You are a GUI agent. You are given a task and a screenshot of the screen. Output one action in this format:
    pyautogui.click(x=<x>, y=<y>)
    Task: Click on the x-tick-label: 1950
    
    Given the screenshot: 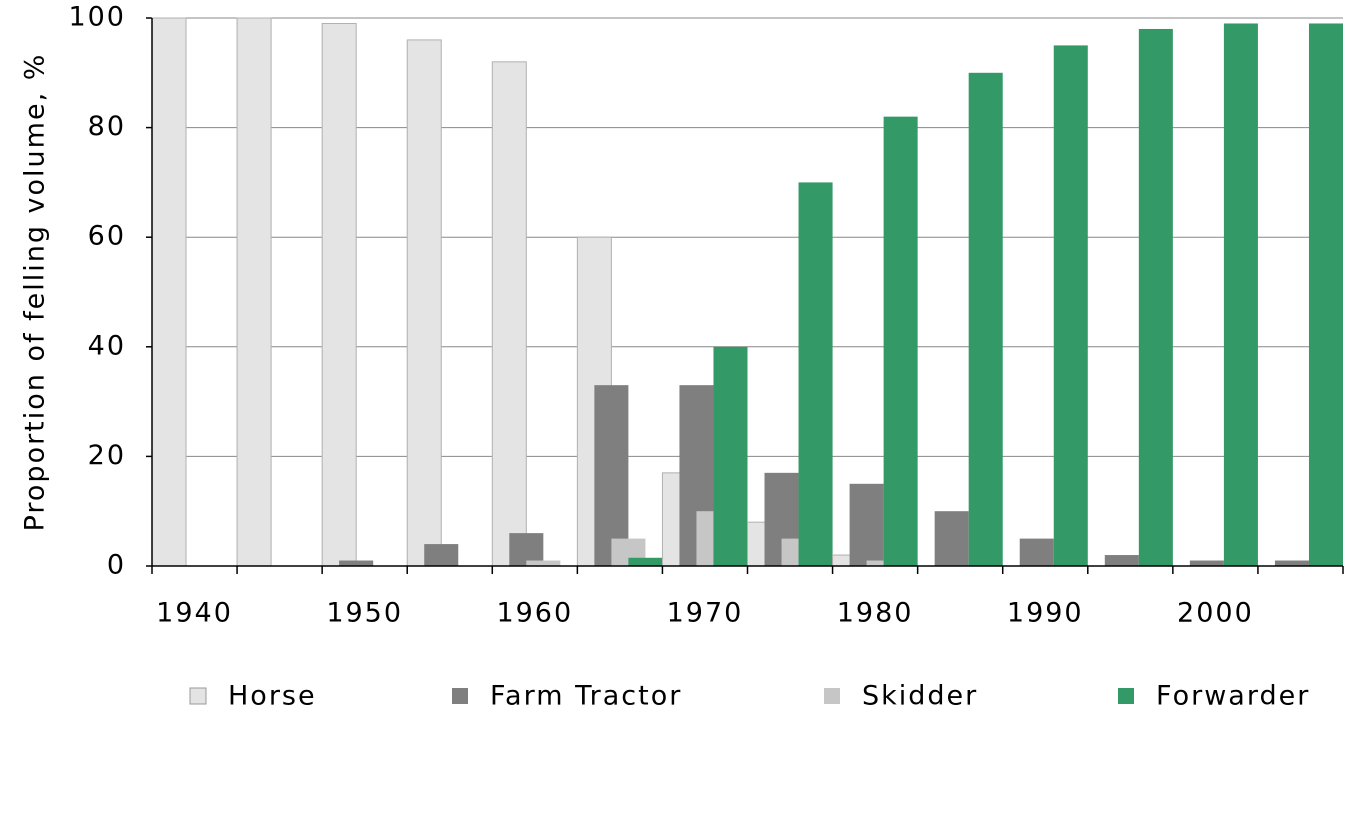 What is the action you would take?
    pyautogui.click(x=364, y=613)
    